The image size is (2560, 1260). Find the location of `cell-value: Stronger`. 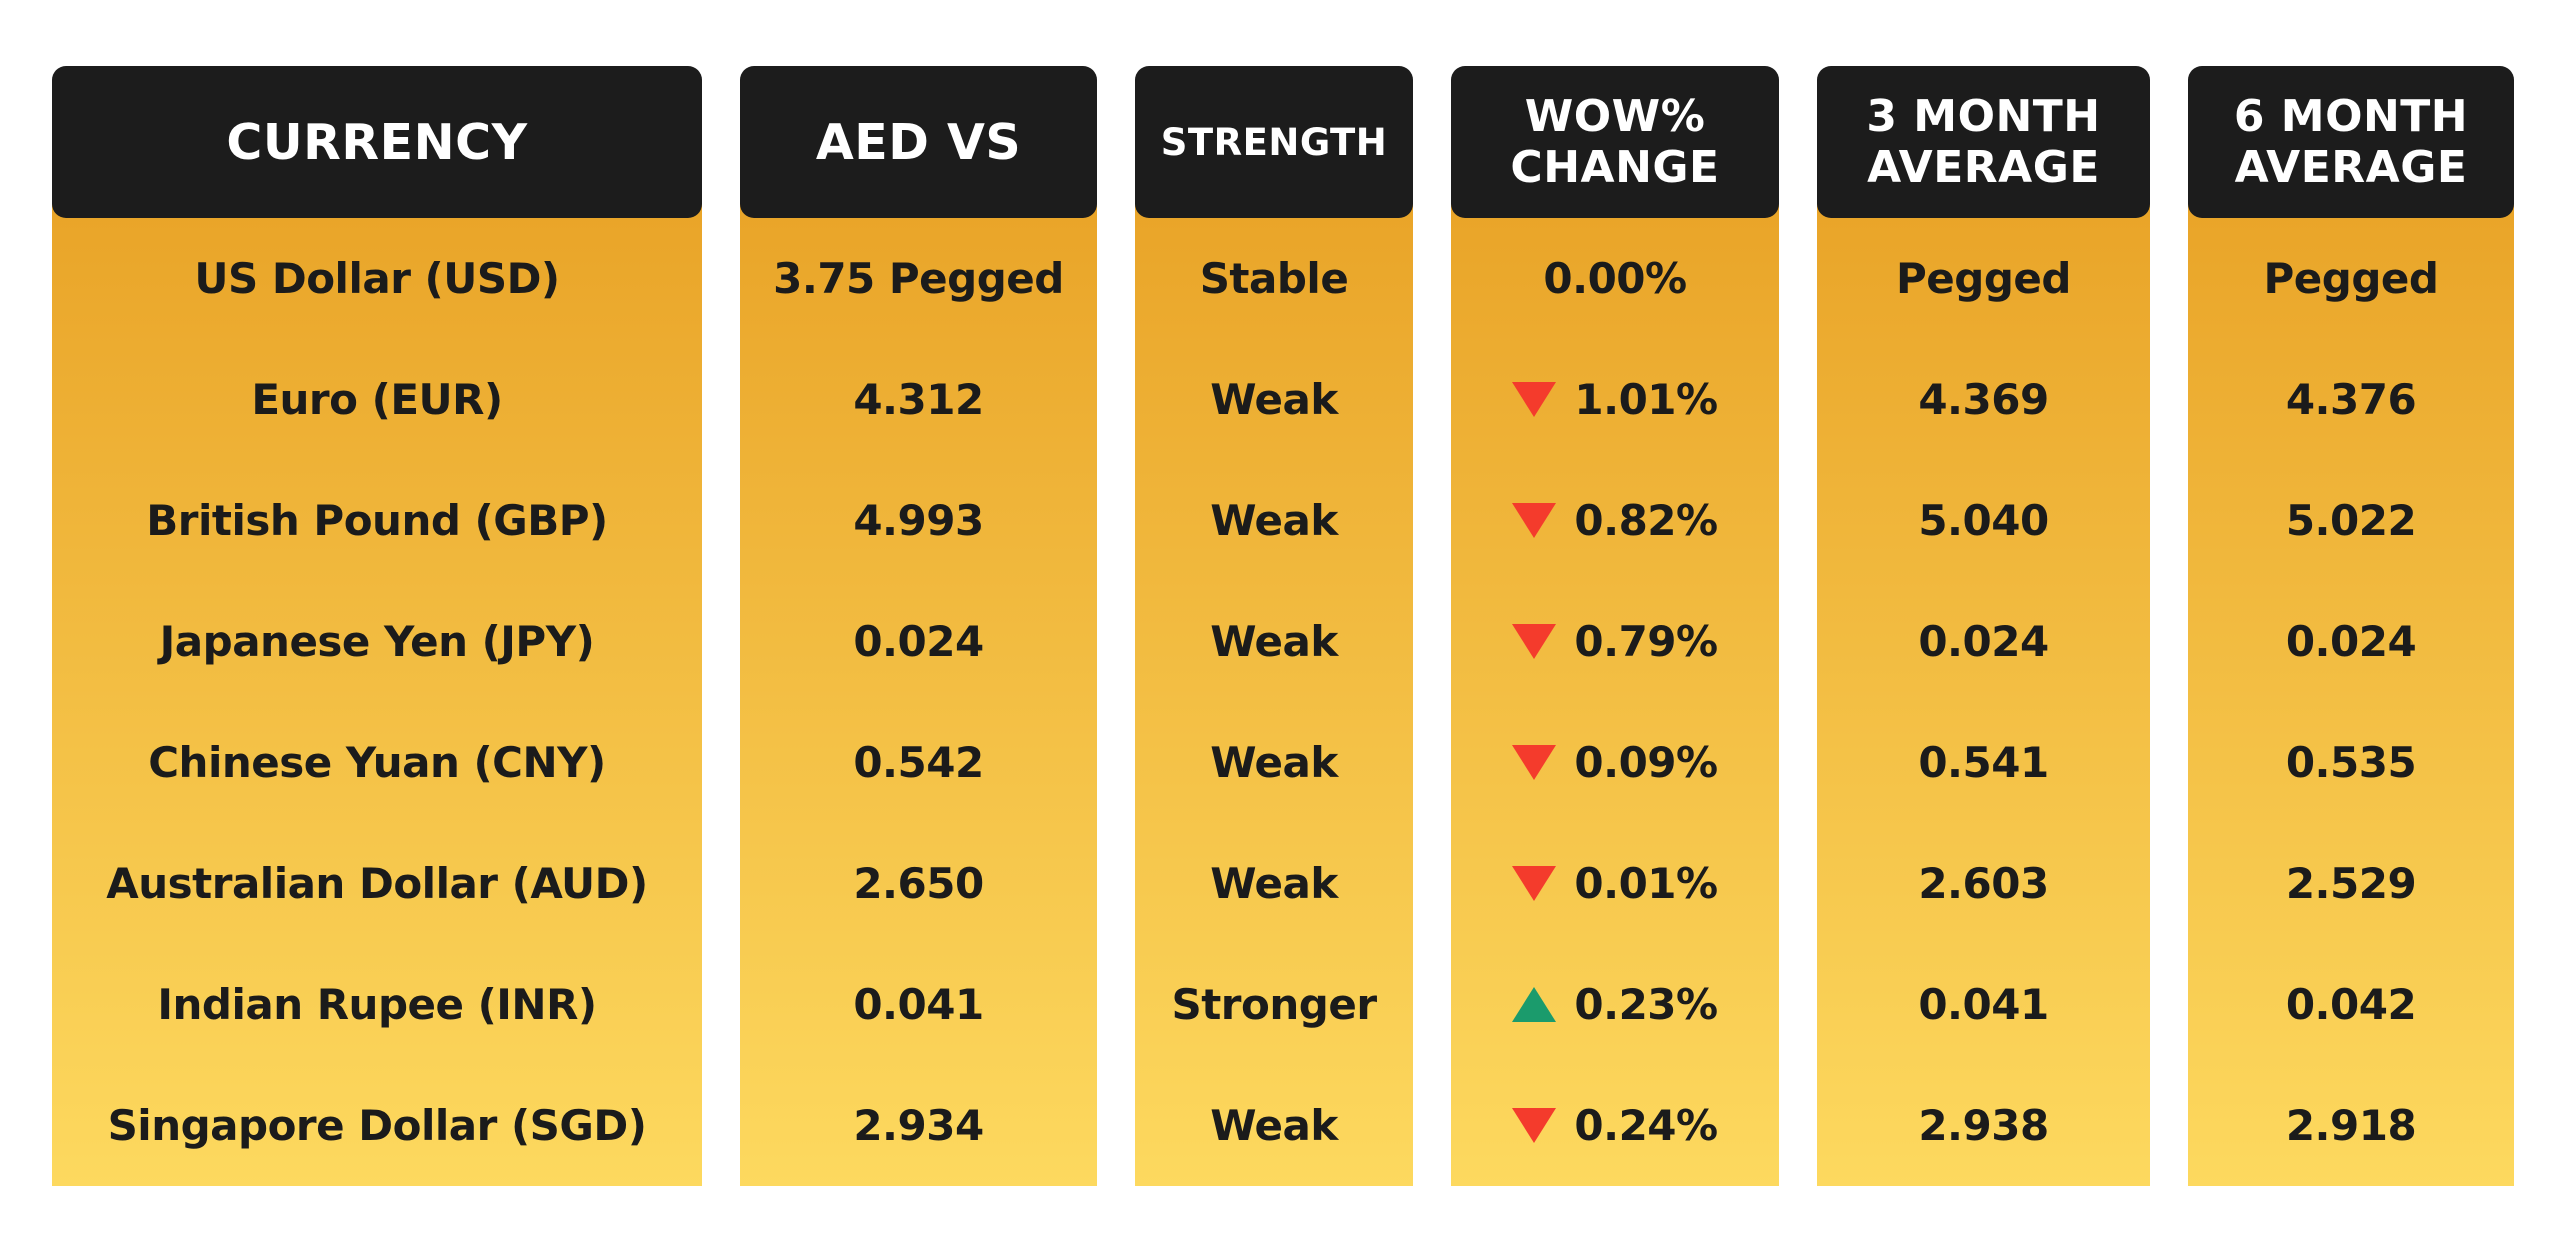

cell-value: Stronger is located at coordinates (1274, 1004).